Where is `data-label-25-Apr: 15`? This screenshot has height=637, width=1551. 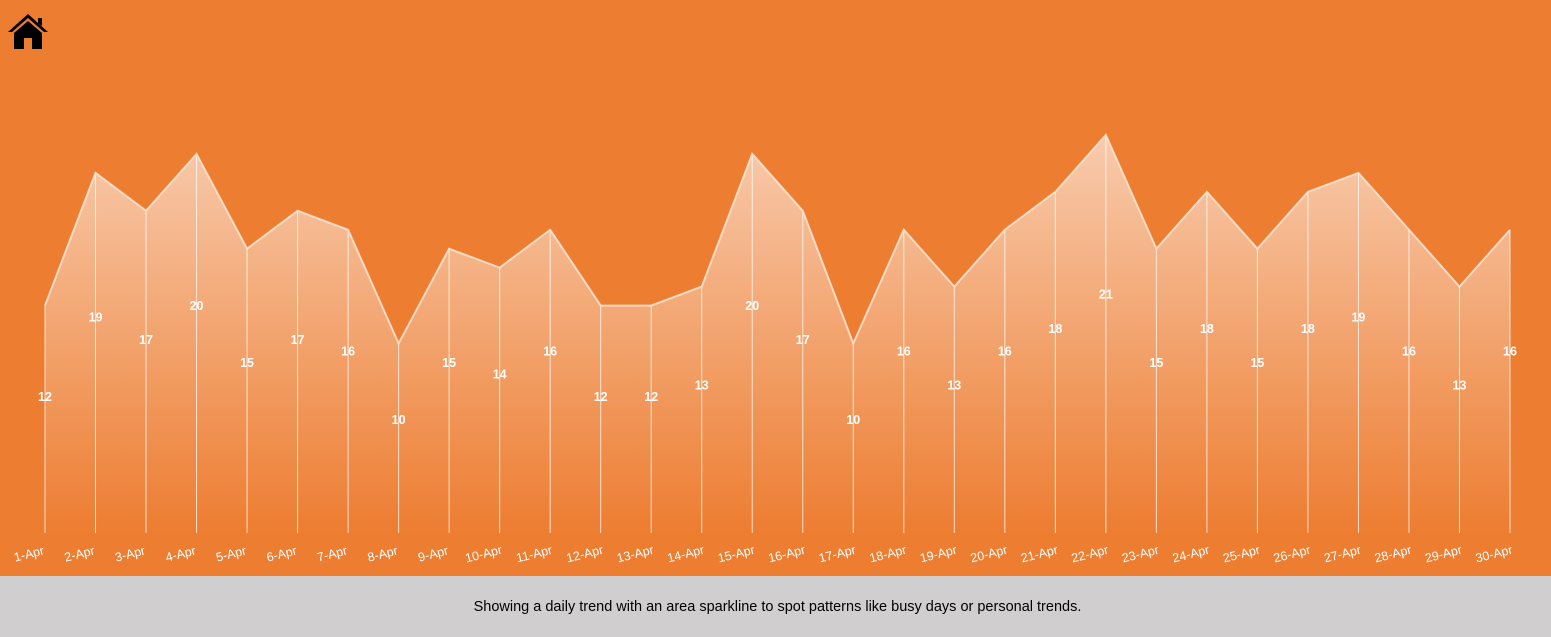
data-label-25-Apr: 15 is located at coordinates (1257, 363).